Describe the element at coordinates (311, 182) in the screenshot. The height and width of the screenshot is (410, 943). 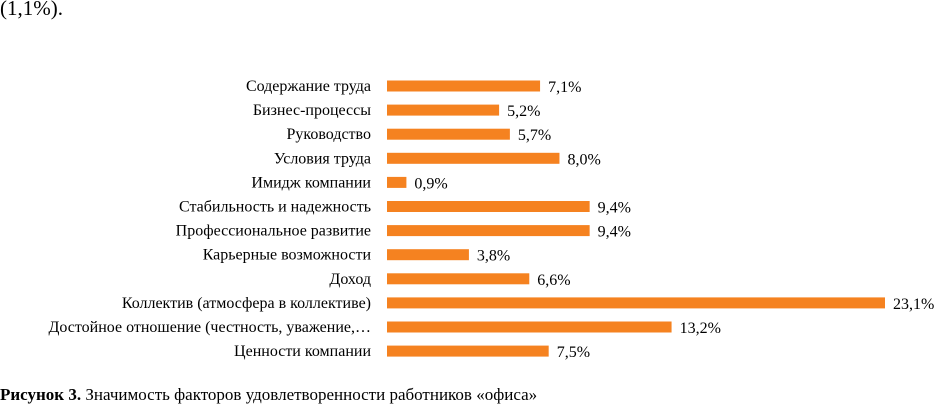
I see `category-label: Имидж компании` at that location.